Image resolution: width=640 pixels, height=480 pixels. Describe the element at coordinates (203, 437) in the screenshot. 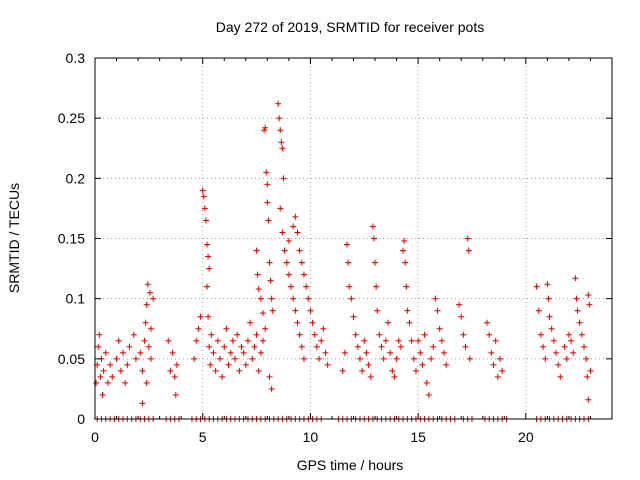

I see `x-tick-label: 5` at that location.